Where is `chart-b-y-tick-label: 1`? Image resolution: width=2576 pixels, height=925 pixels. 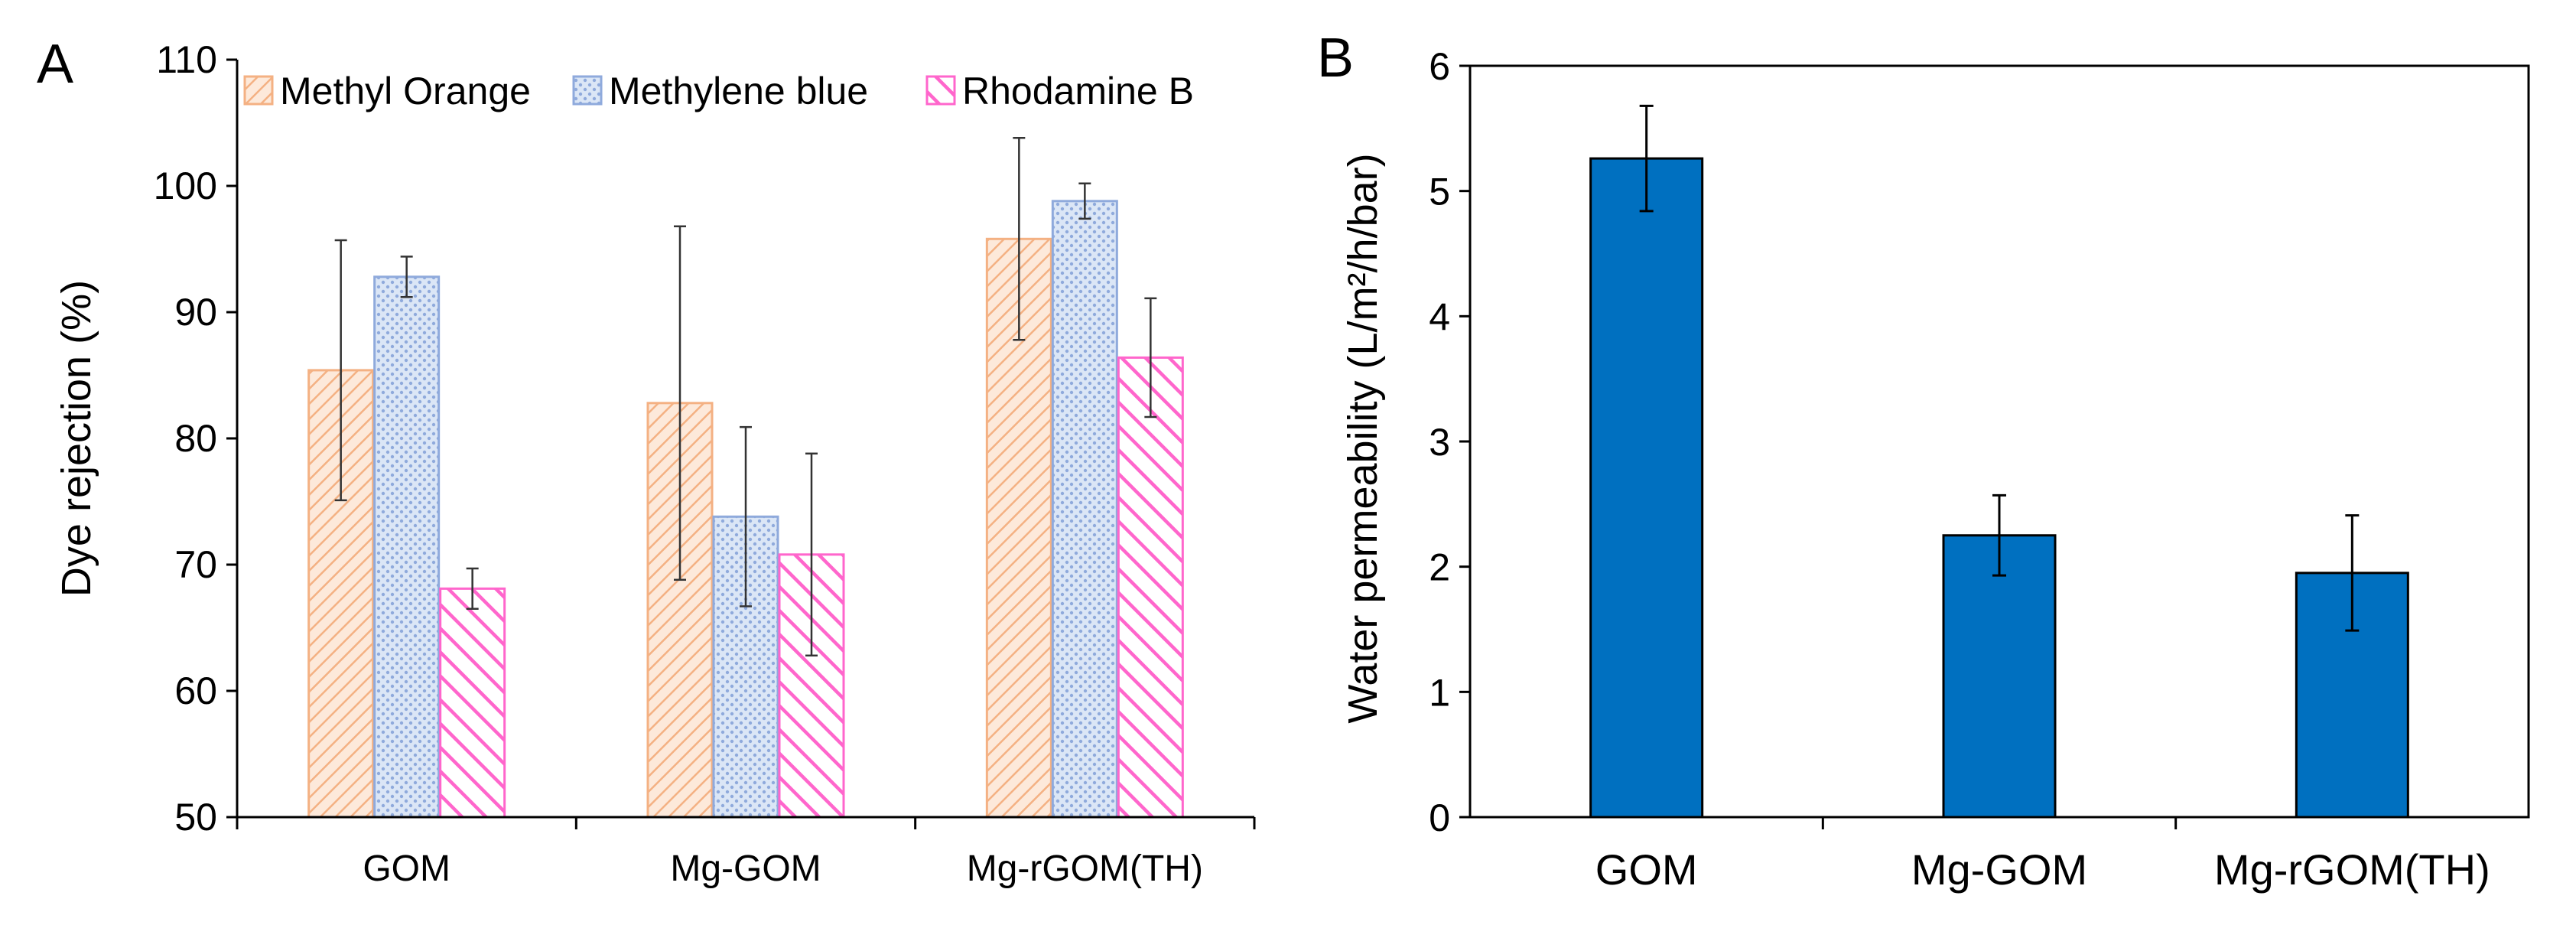
chart-b-y-tick-label: 1 is located at coordinates (1439, 692).